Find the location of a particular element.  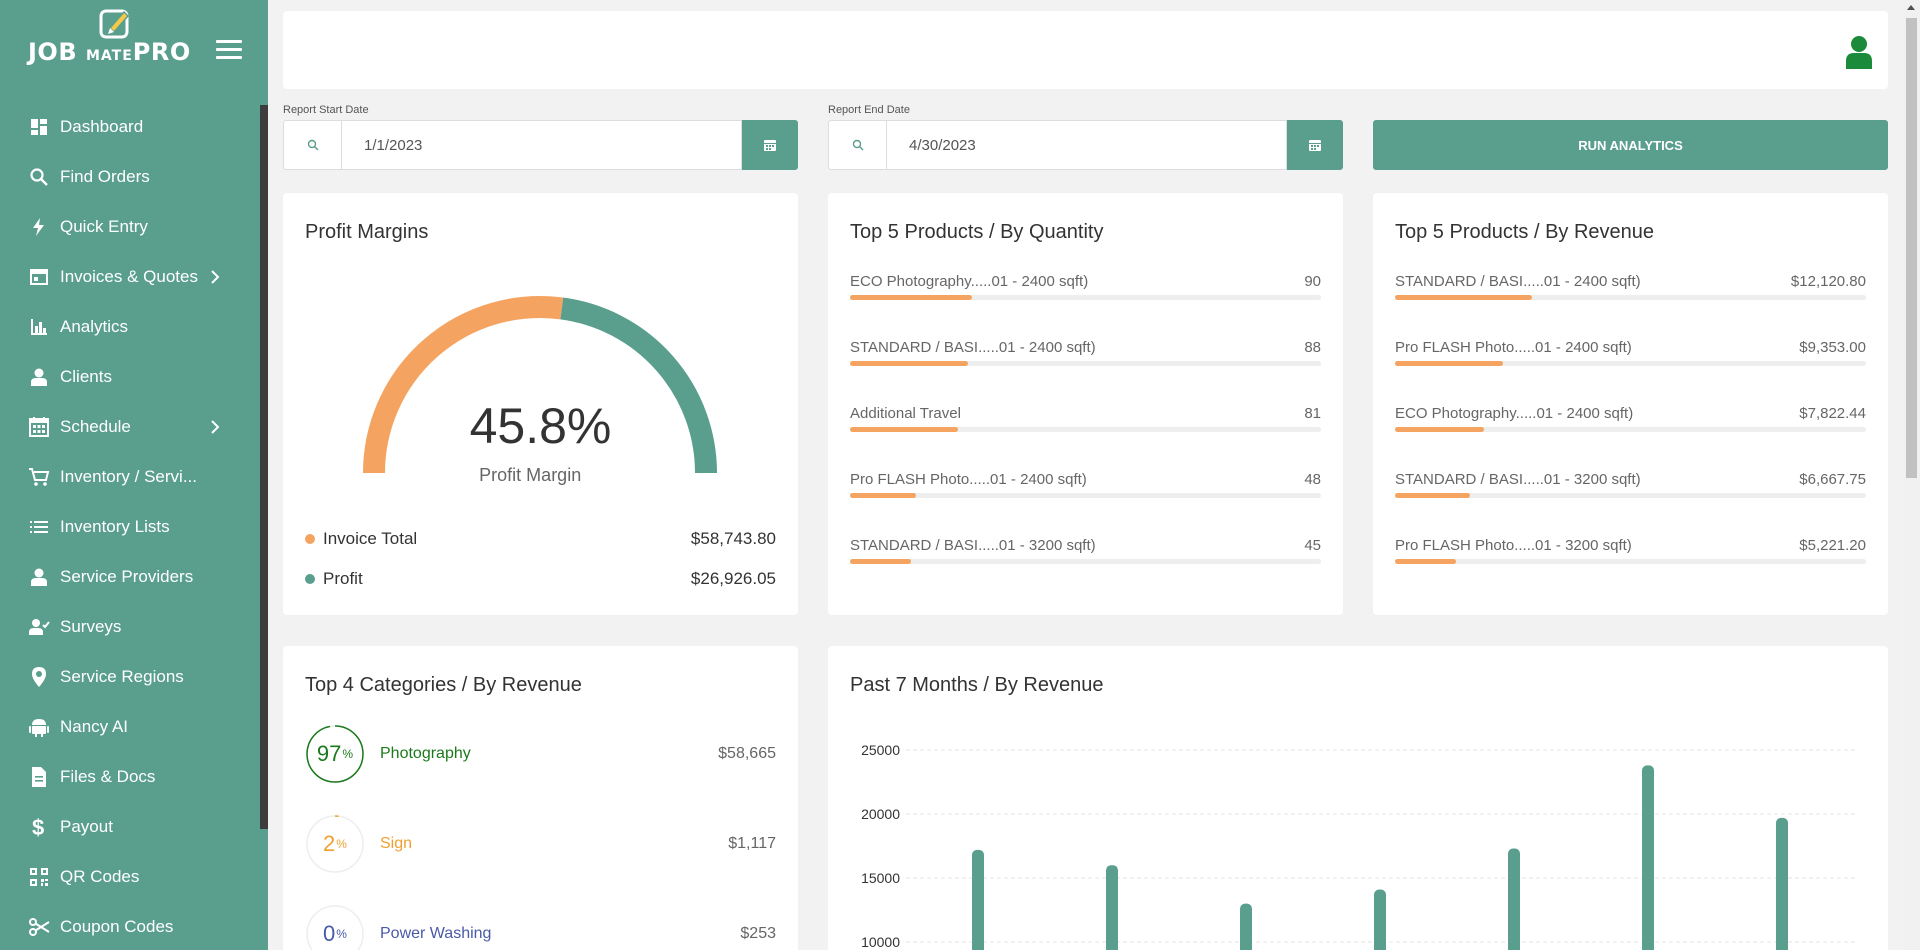

product-name: Pro FLASH Photo.....01 - 2400 sqft) is located at coordinates (968, 479).